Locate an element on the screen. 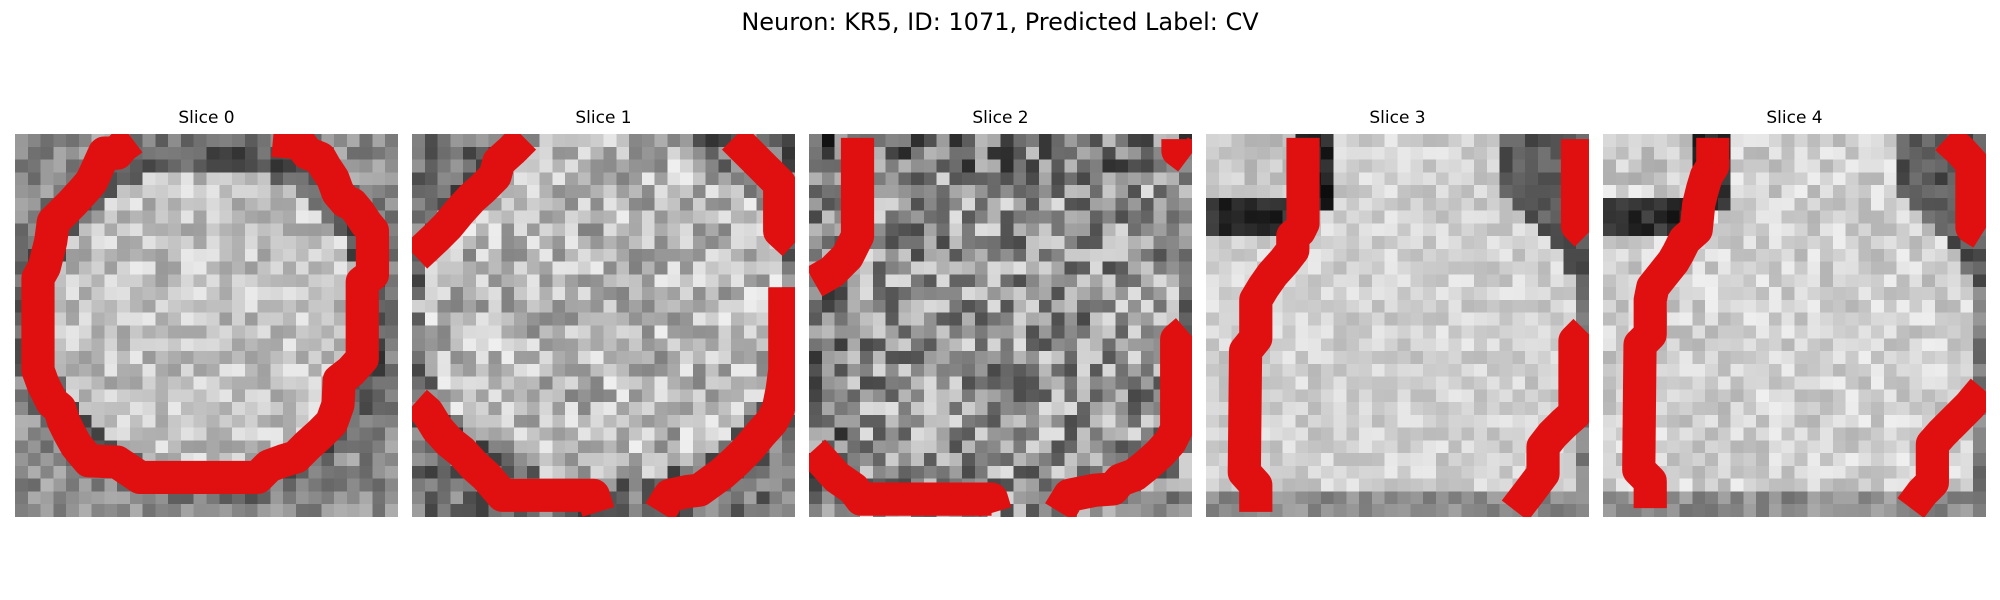 This screenshot has width=2000, height=600. contour-1-d is located at coordinates (720, 402).